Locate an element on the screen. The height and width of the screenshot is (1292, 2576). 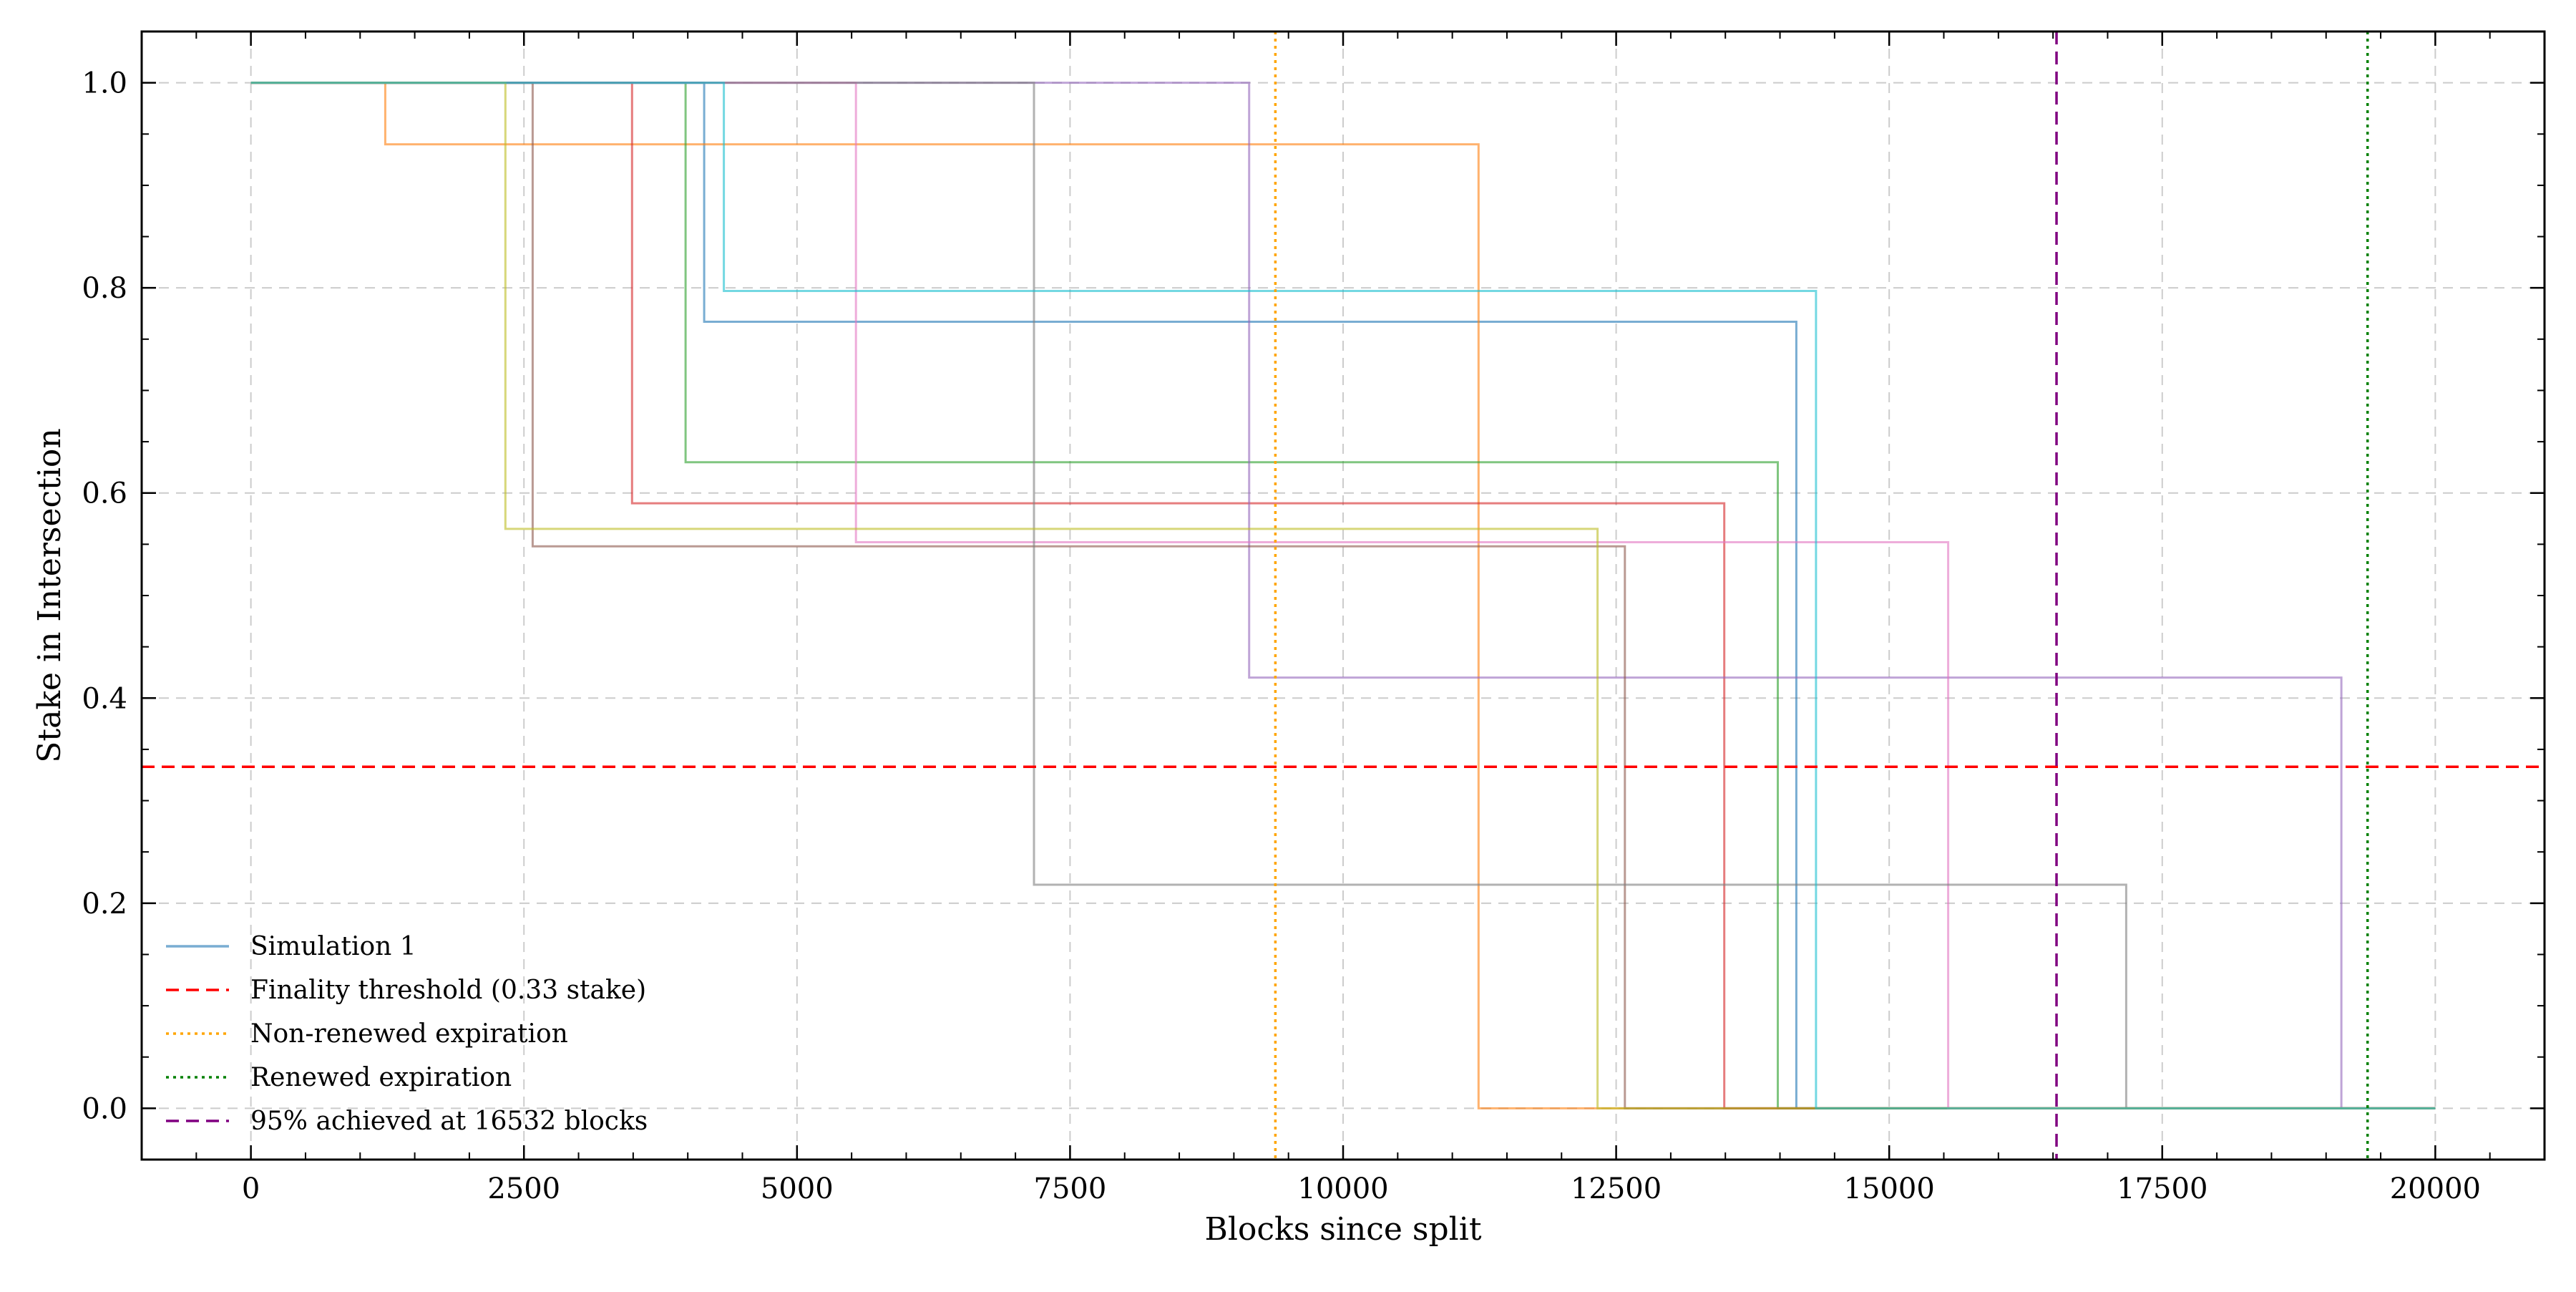
x-tick-label: 15000 is located at coordinates (1889, 1188).